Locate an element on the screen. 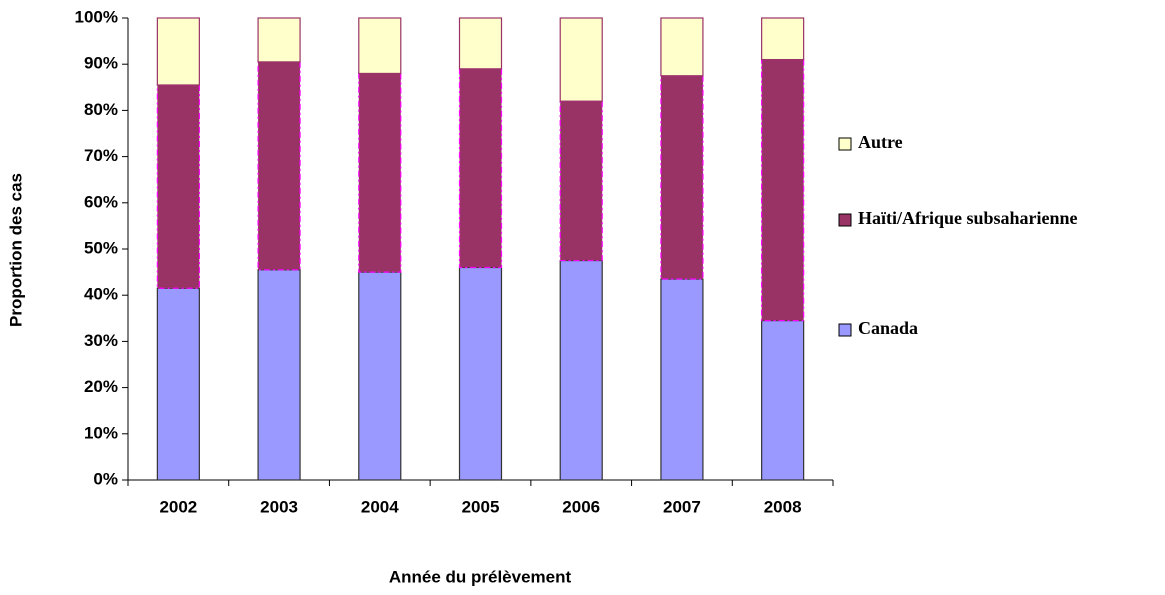 Image resolution: width=1165 pixels, height=595 pixels. y-tick-label: 40% is located at coordinates (101, 294).